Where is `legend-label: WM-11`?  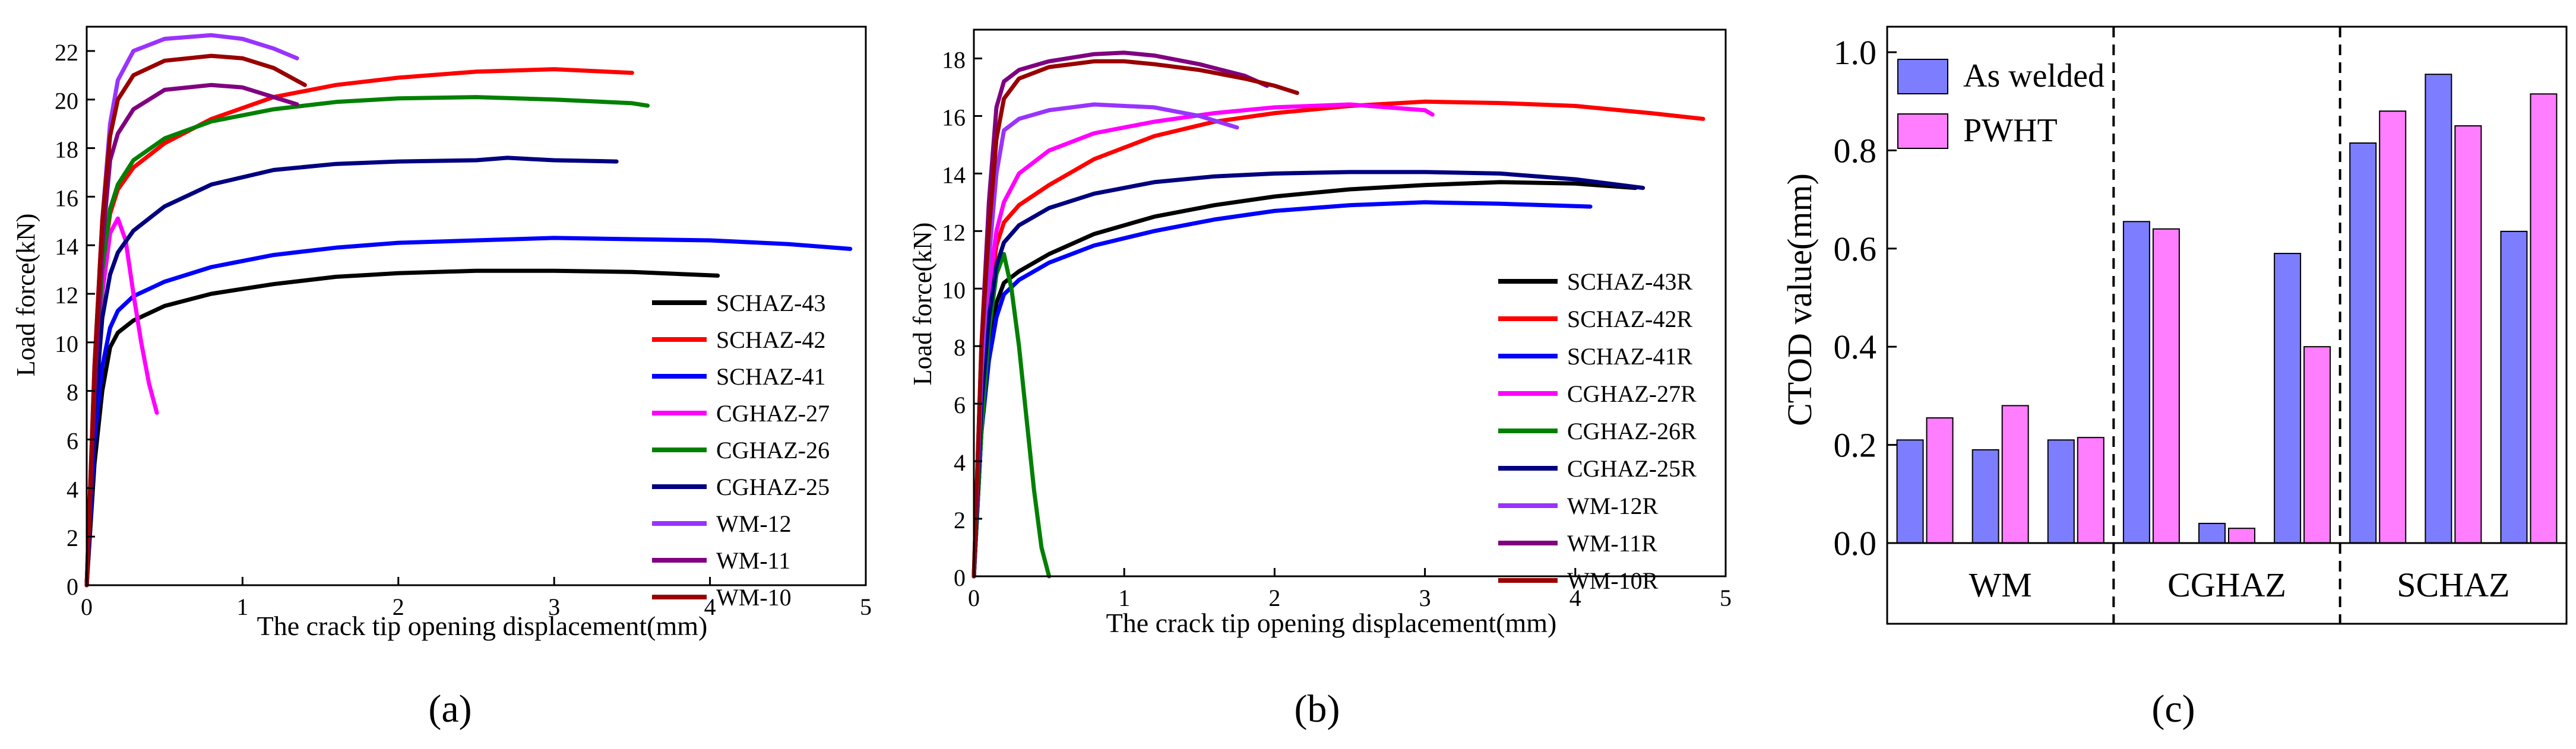 legend-label: WM-11 is located at coordinates (753, 560).